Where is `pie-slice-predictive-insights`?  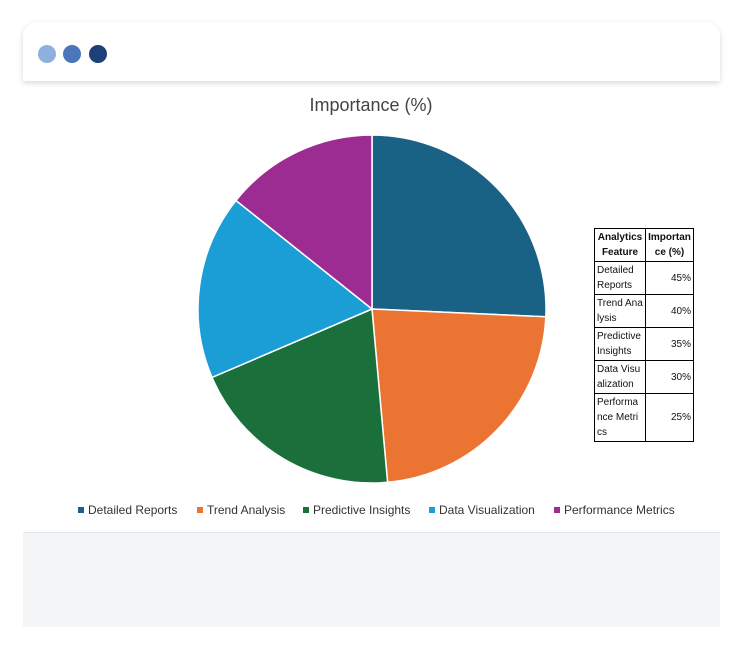
pie-slice-predictive-insights is located at coordinates (300, 395).